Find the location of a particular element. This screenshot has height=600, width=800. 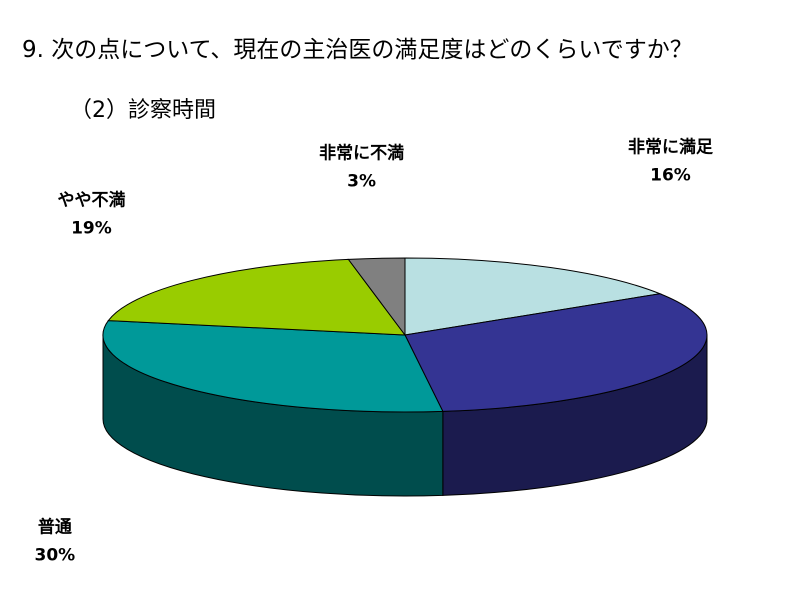

slice-label: やや不満 is located at coordinates (91, 200).